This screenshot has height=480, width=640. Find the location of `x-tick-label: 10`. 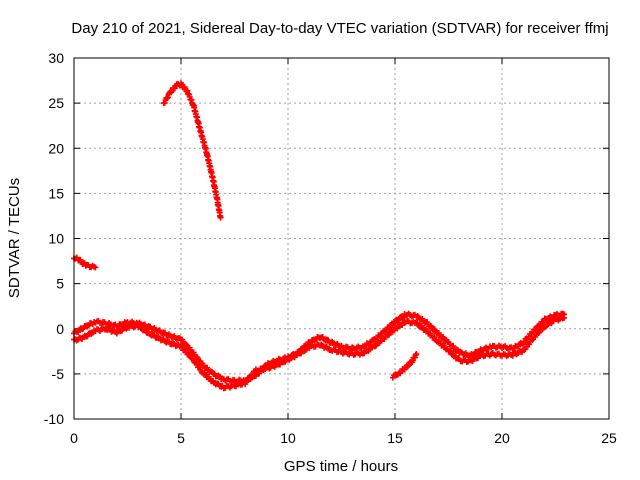

x-tick-label: 10 is located at coordinates (288, 438).